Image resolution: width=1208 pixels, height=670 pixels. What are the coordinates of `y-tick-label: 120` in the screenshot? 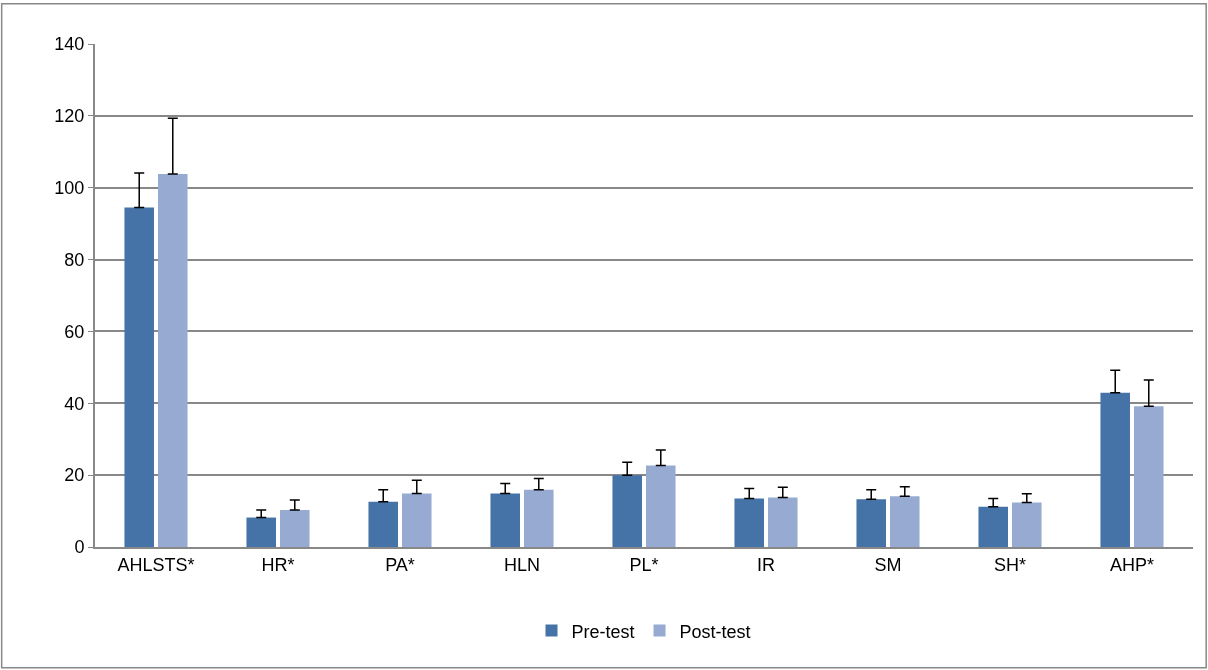 It's located at (69, 116).